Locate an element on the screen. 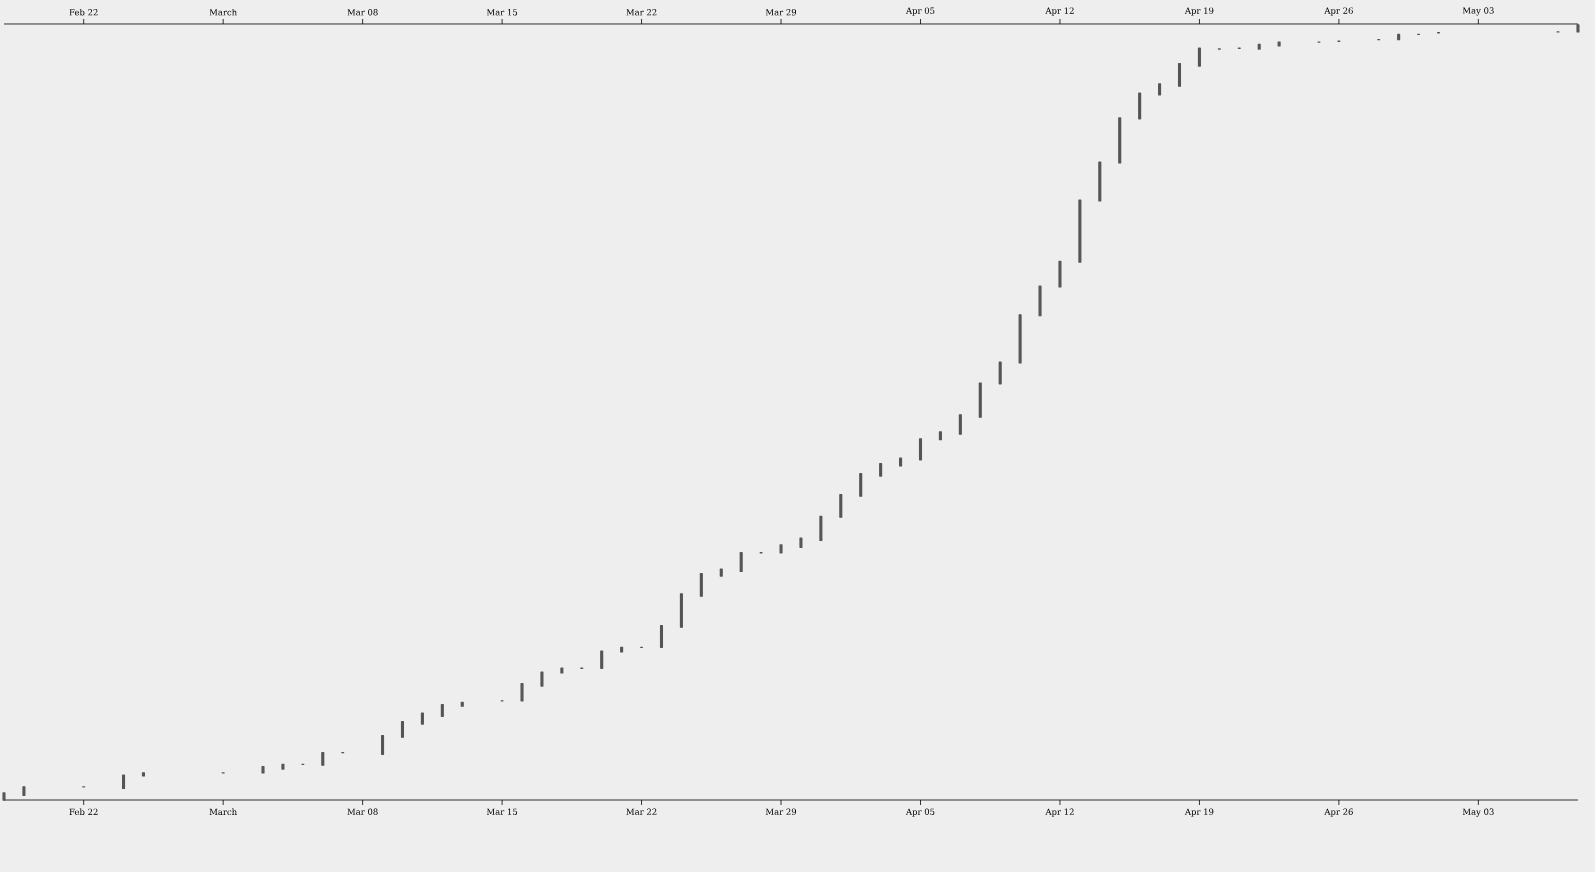  x-tick-label: Mar 22 is located at coordinates (641, 811).